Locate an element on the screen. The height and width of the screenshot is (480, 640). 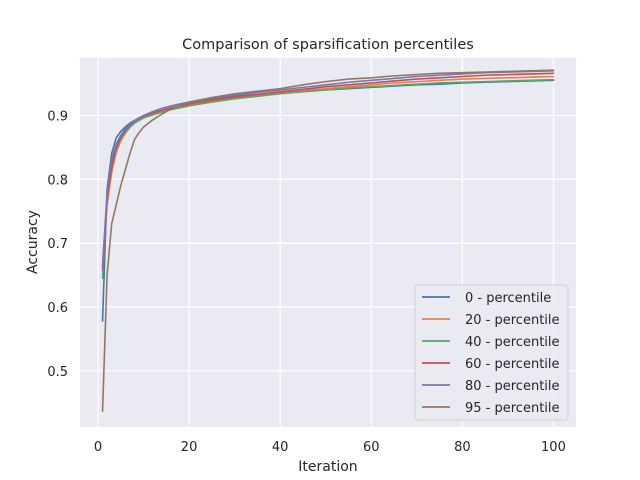
x-tick-label: 60 is located at coordinates (371, 447).